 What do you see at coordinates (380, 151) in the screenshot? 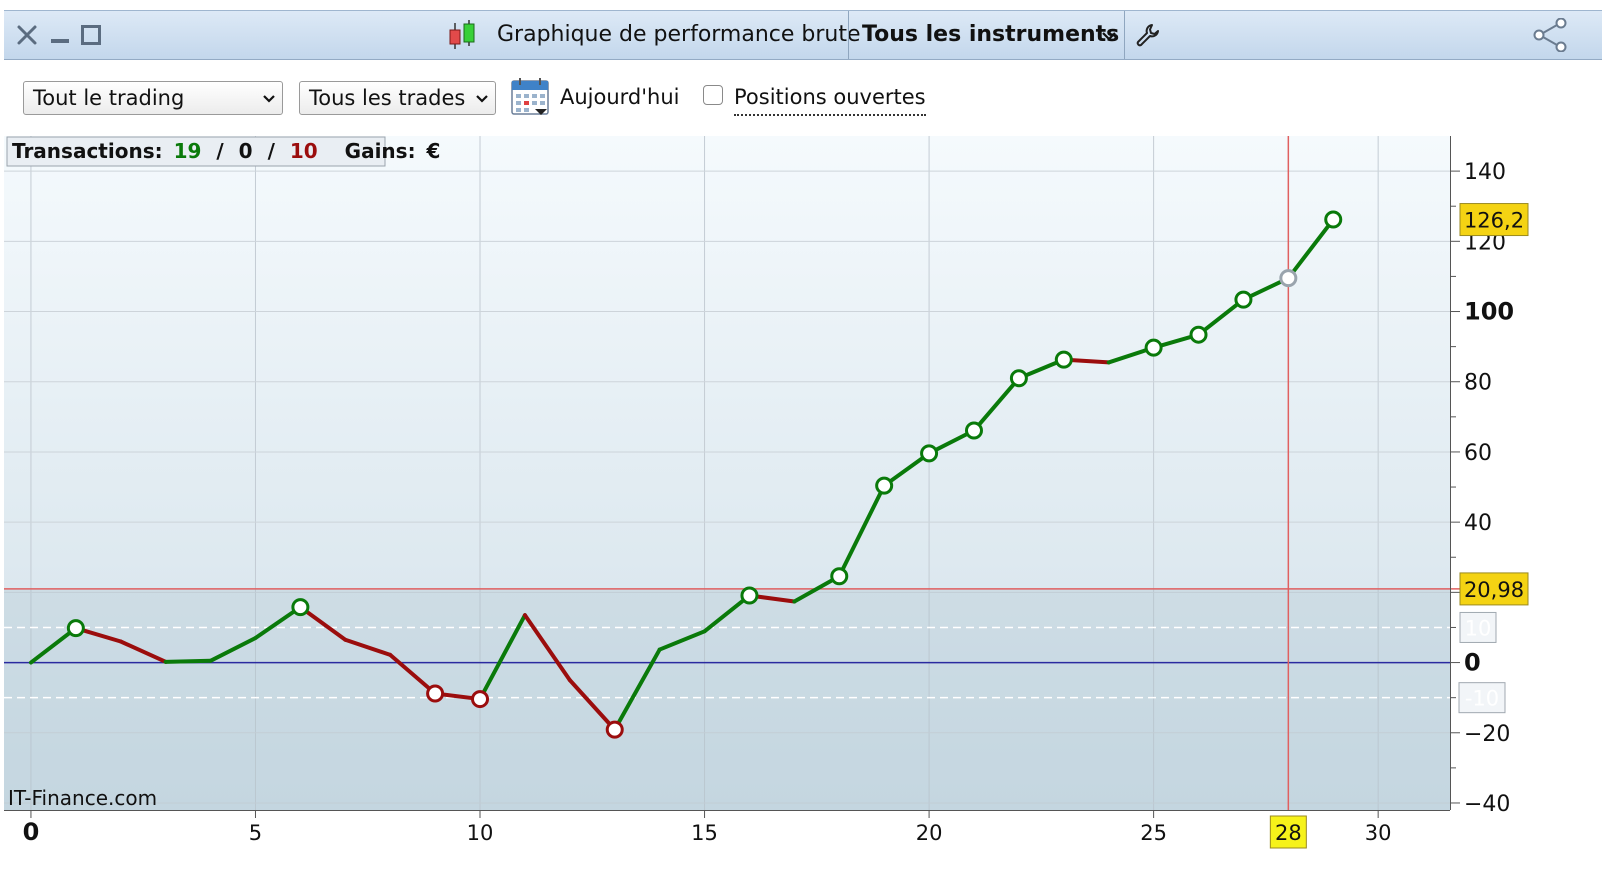
I see `gains-label: Gains:` at bounding box center [380, 151].